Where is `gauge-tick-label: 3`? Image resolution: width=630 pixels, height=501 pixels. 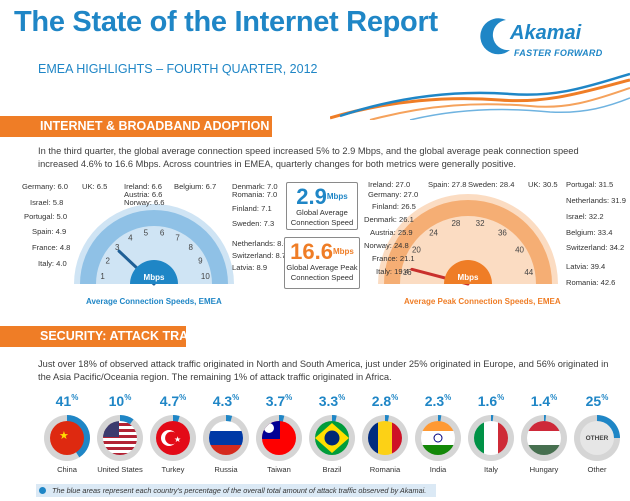 gauge-tick-label: 3 is located at coordinates (117, 247).